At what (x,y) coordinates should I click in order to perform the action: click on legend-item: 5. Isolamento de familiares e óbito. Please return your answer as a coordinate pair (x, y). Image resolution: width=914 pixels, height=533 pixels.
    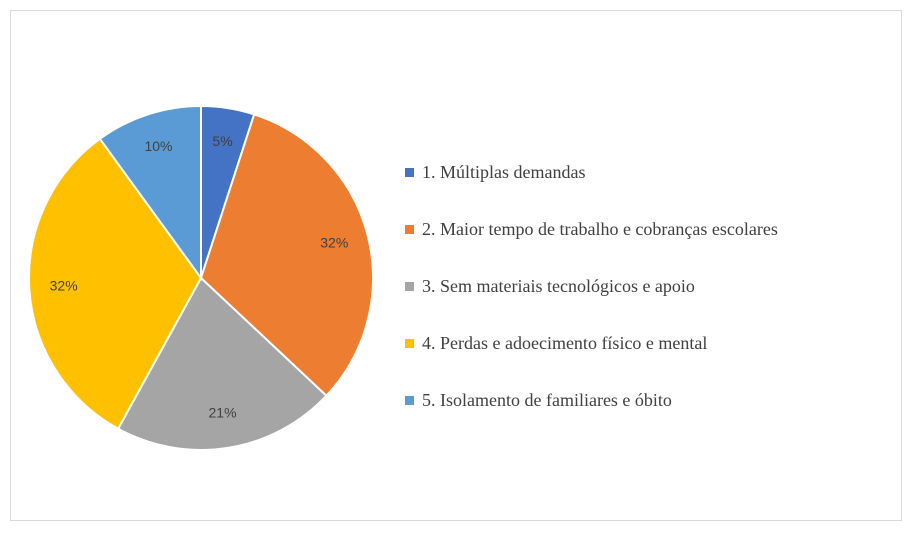
    Looking at the image, I should click on (591, 400).